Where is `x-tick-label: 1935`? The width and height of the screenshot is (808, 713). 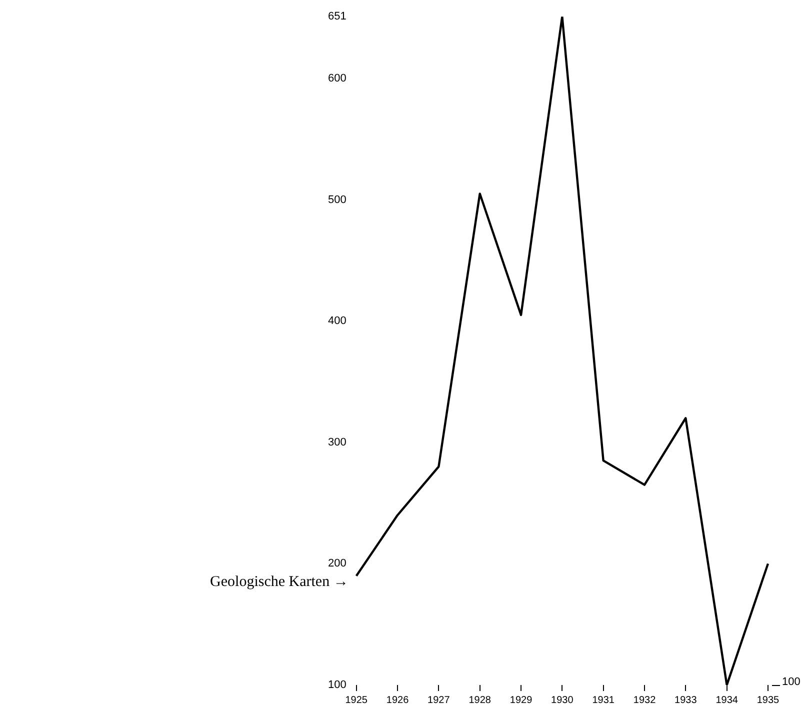
x-tick-label: 1935 is located at coordinates (768, 700).